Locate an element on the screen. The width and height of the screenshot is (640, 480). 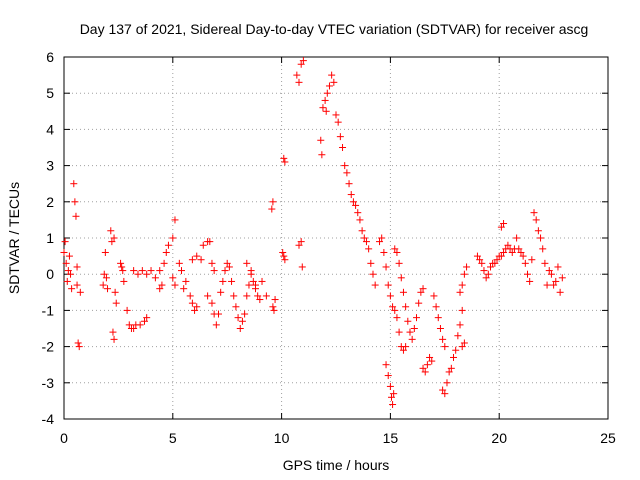
x-tick-label: 25 is located at coordinates (608, 438).